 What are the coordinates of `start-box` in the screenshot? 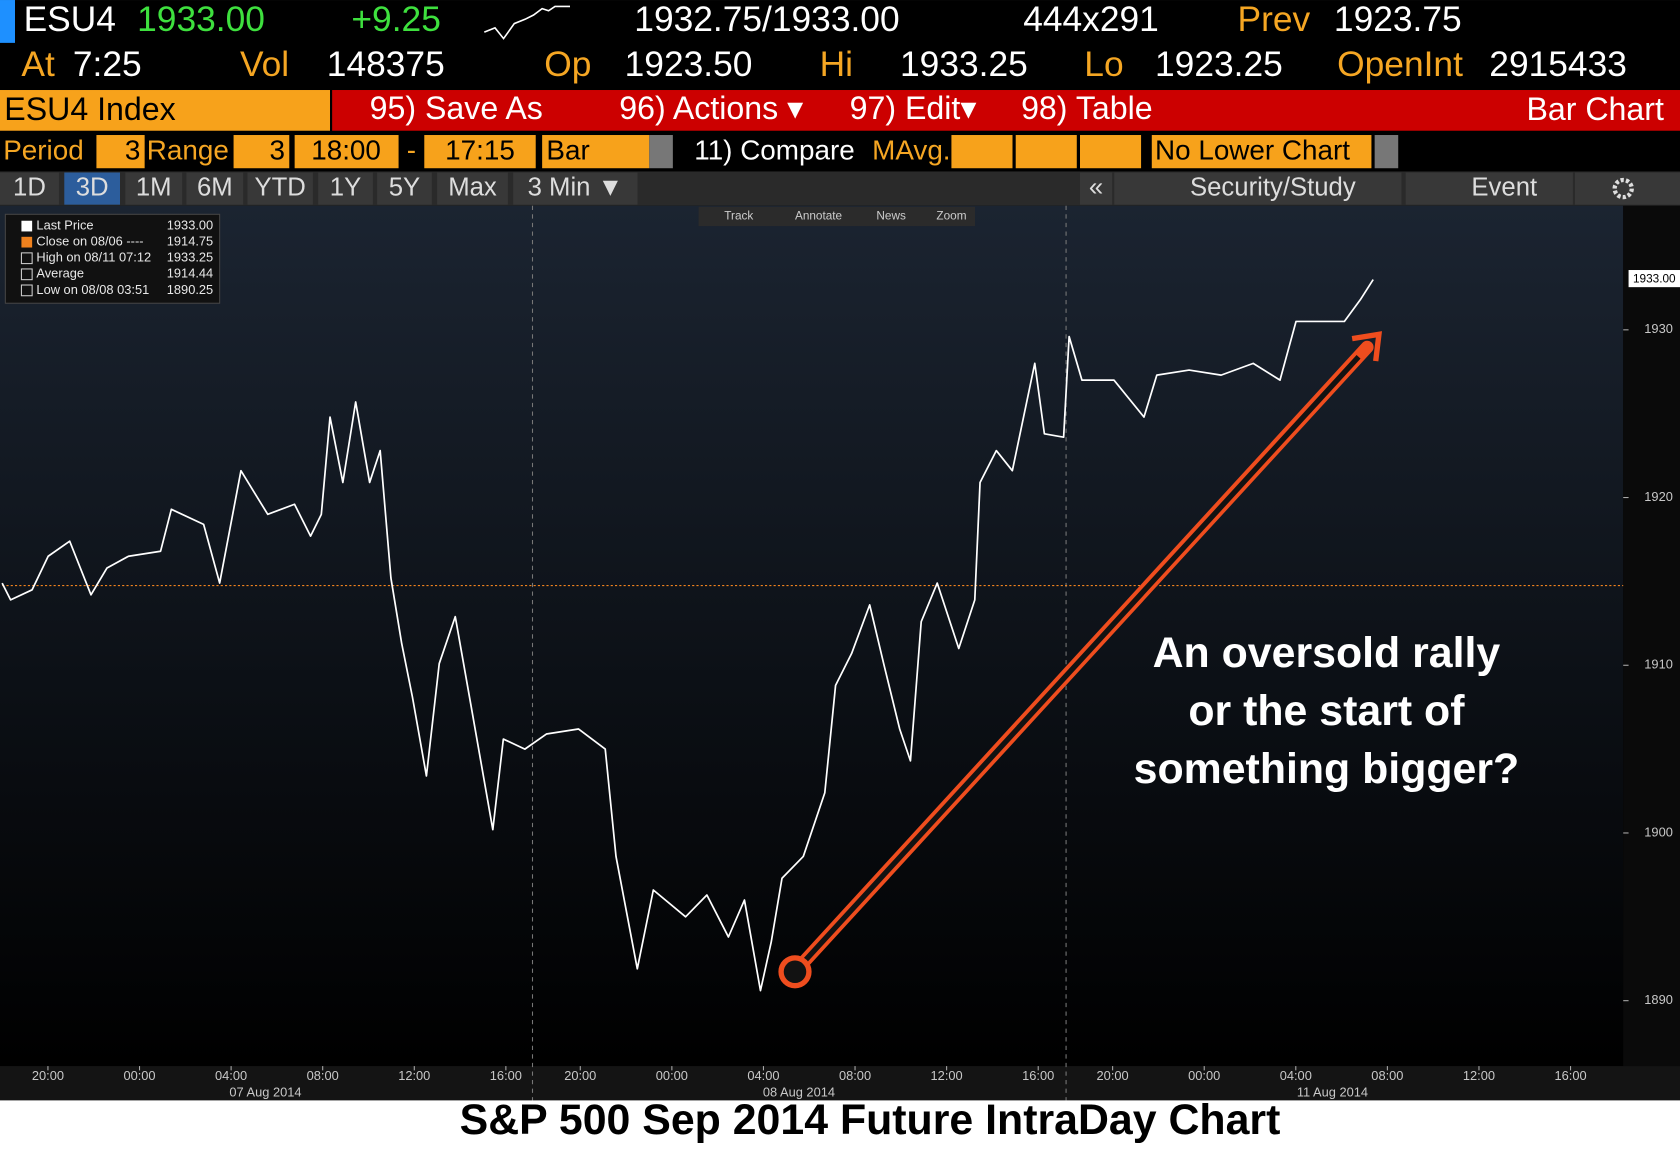 It's located at (346, 152).